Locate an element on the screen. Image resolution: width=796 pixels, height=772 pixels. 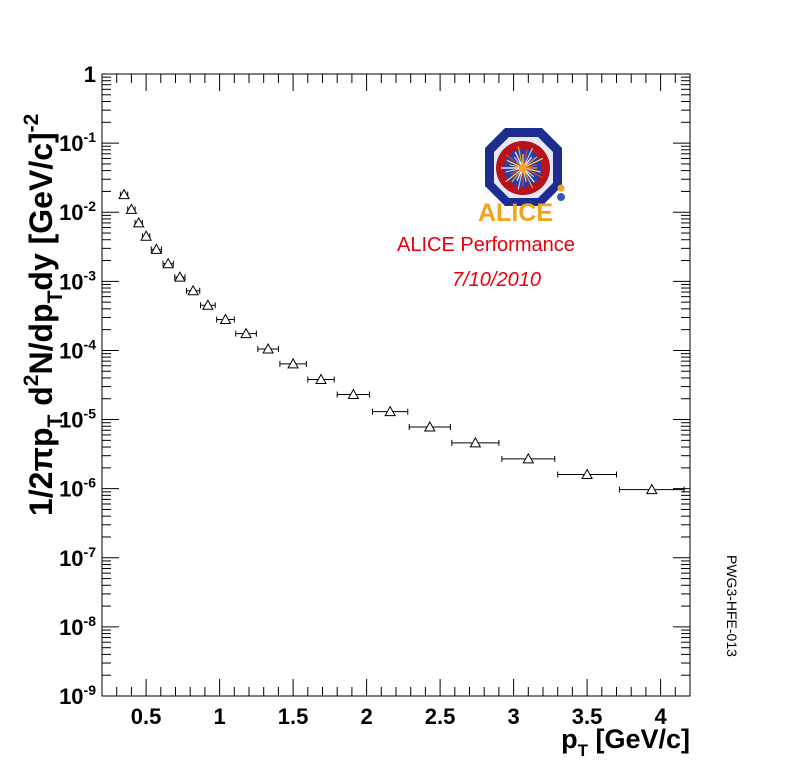
alice-logo-drop-bottom is located at coordinates (561, 197).